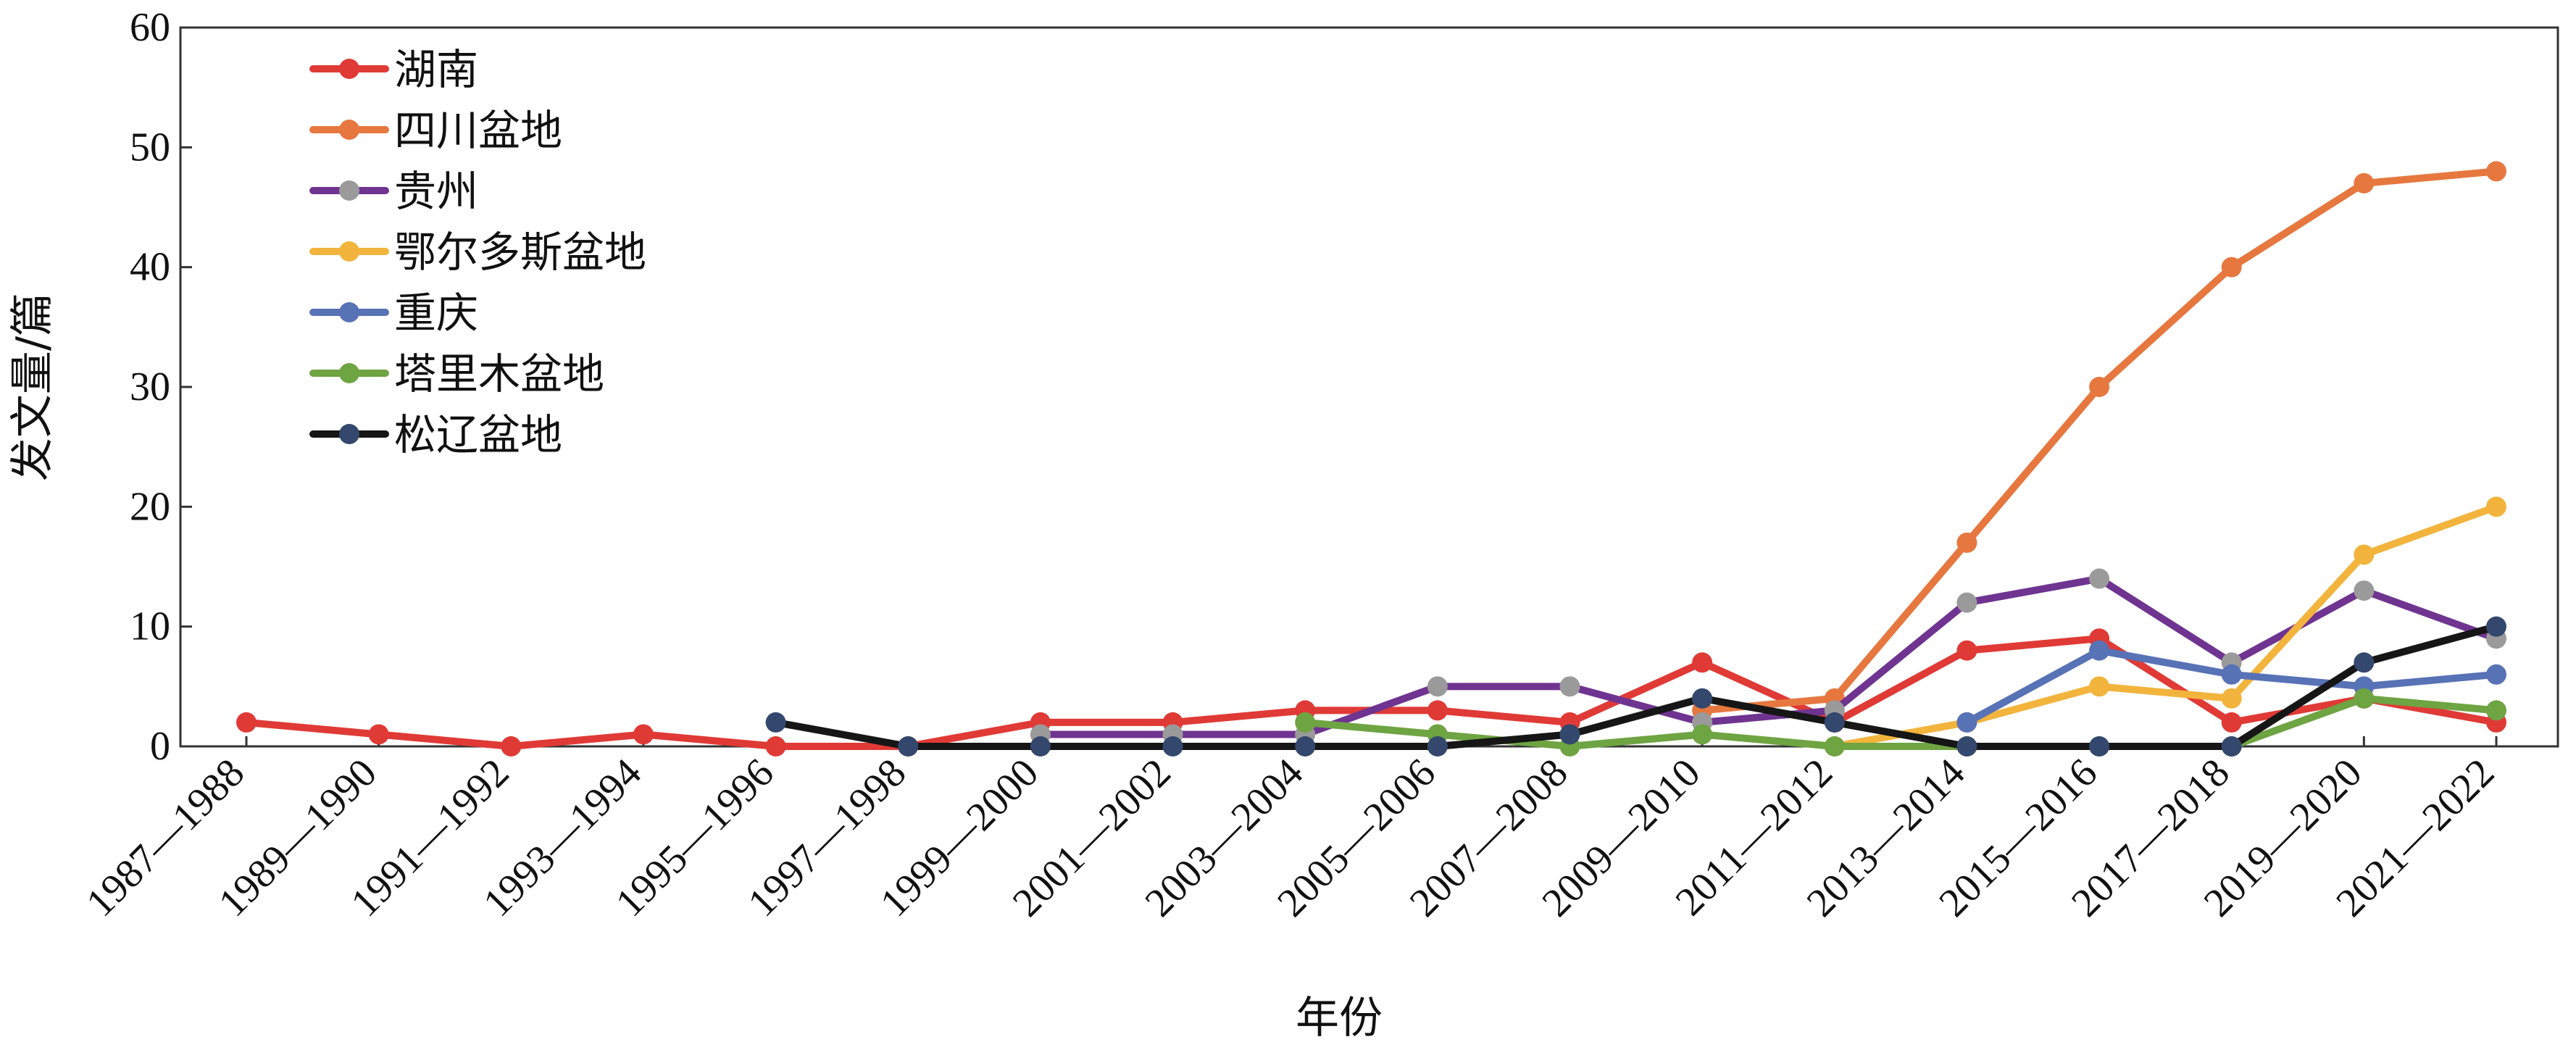 This screenshot has width=2576, height=1050. I want to click on legend-item: 松辽盆地, so click(435, 434).